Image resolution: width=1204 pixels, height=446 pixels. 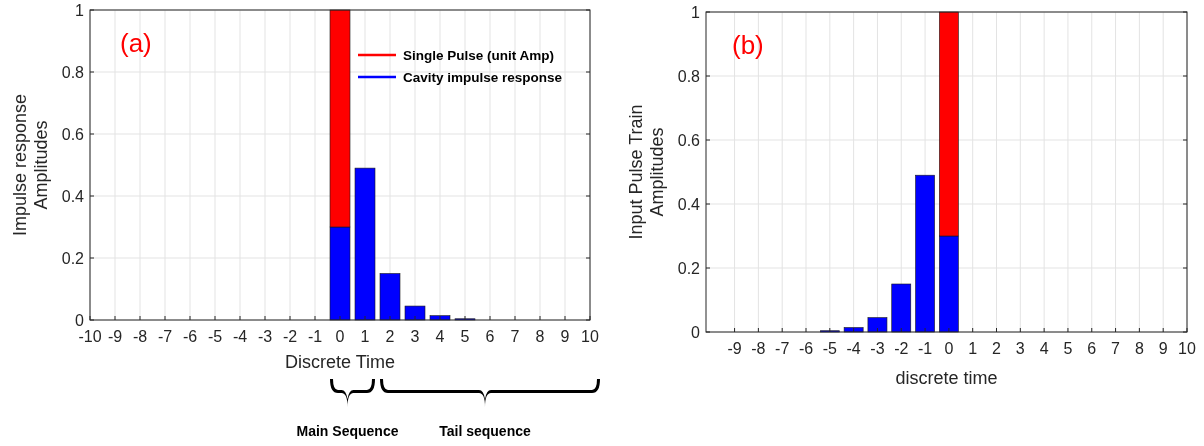 What do you see at coordinates (479, 55) in the screenshot?
I see `legend-label: Single Pulse (unit Amp)` at bounding box center [479, 55].